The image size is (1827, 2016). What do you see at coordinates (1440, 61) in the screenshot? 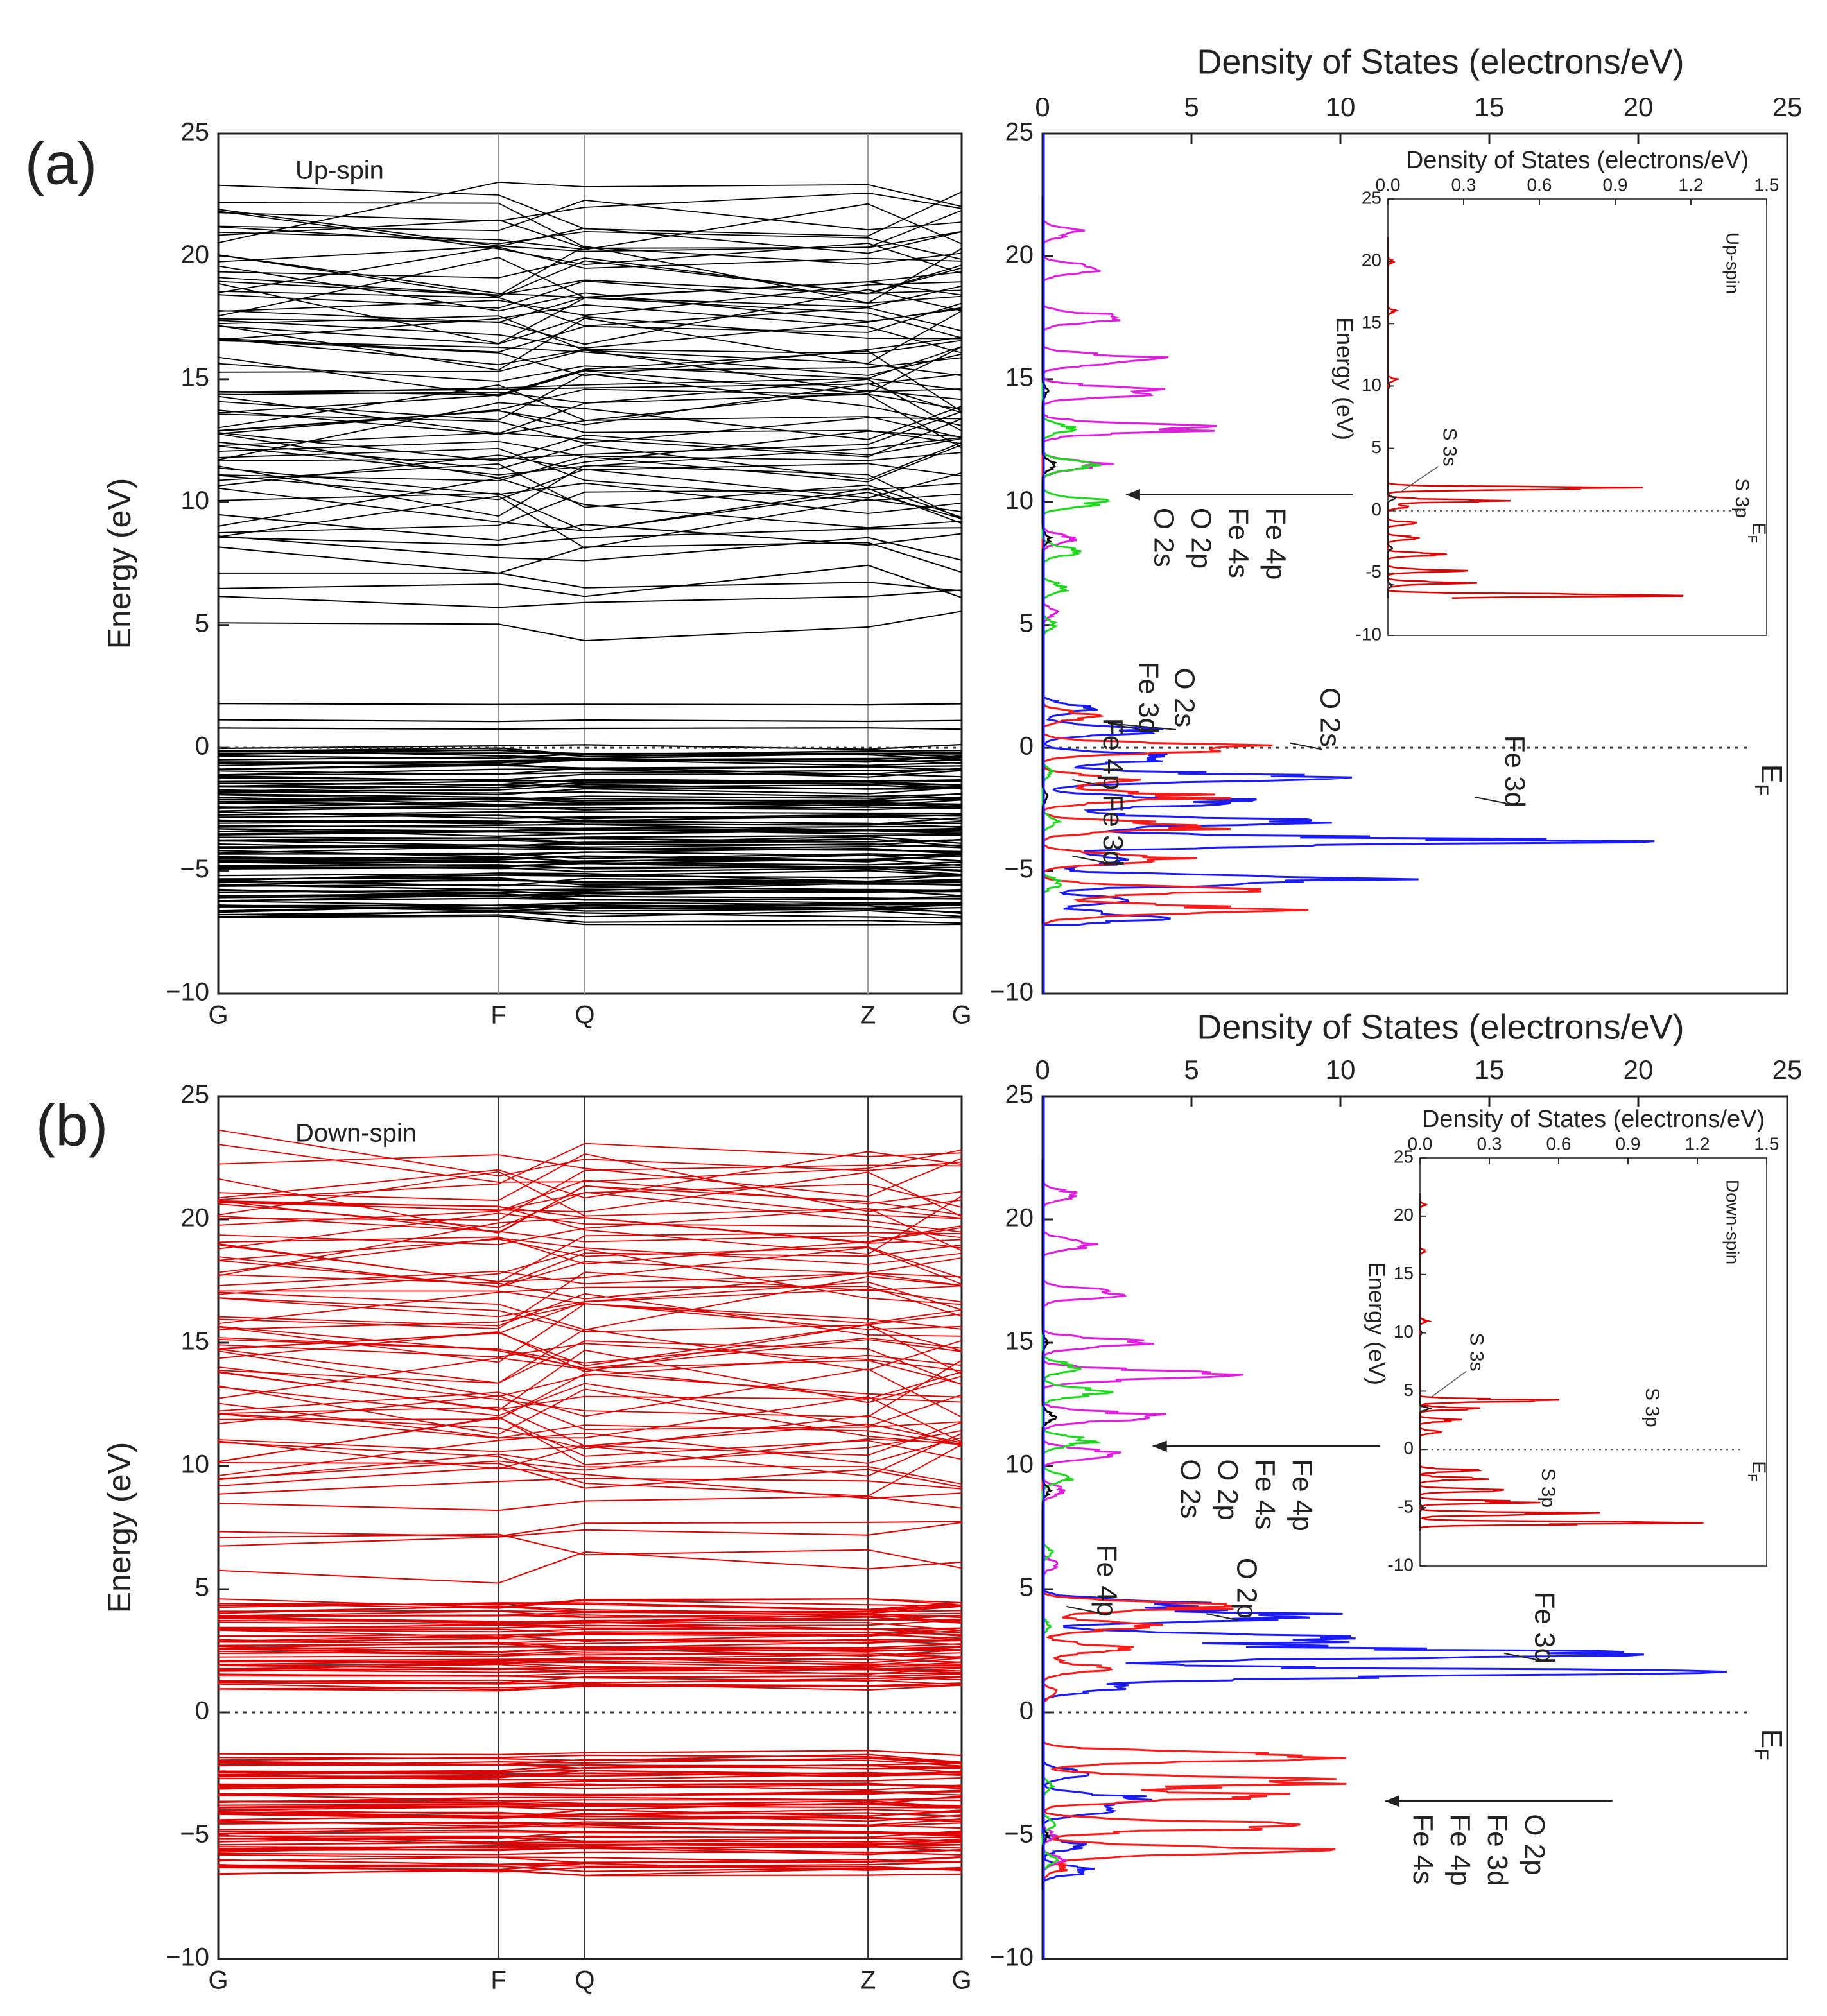
I see `dos-title: Density of States (electrons/eV)` at bounding box center [1440, 61].